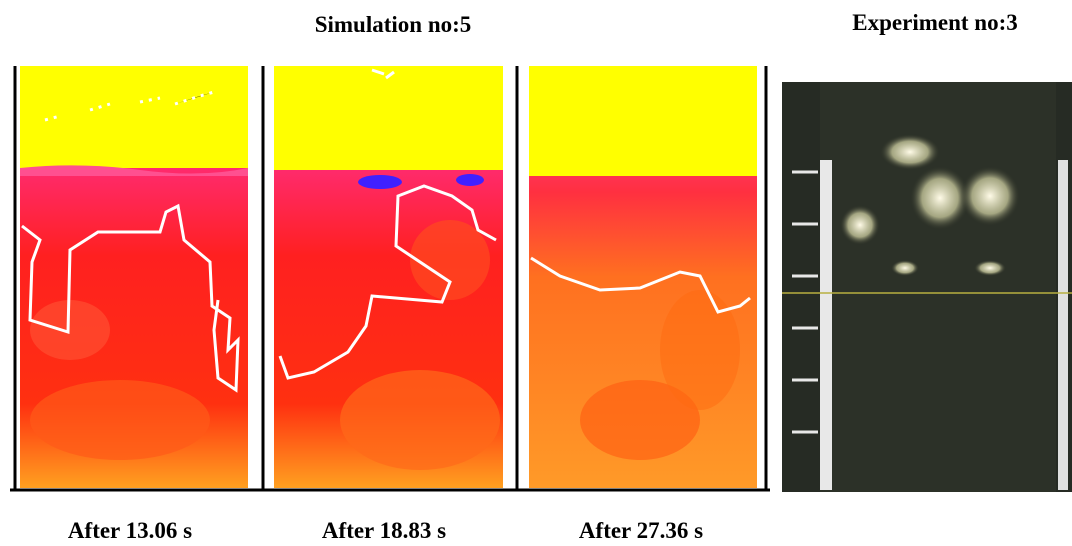 The width and height of the screenshot is (1072, 546). Describe the element at coordinates (934, 22) in the screenshot. I see `experiment-title: Experiment no:3` at that location.